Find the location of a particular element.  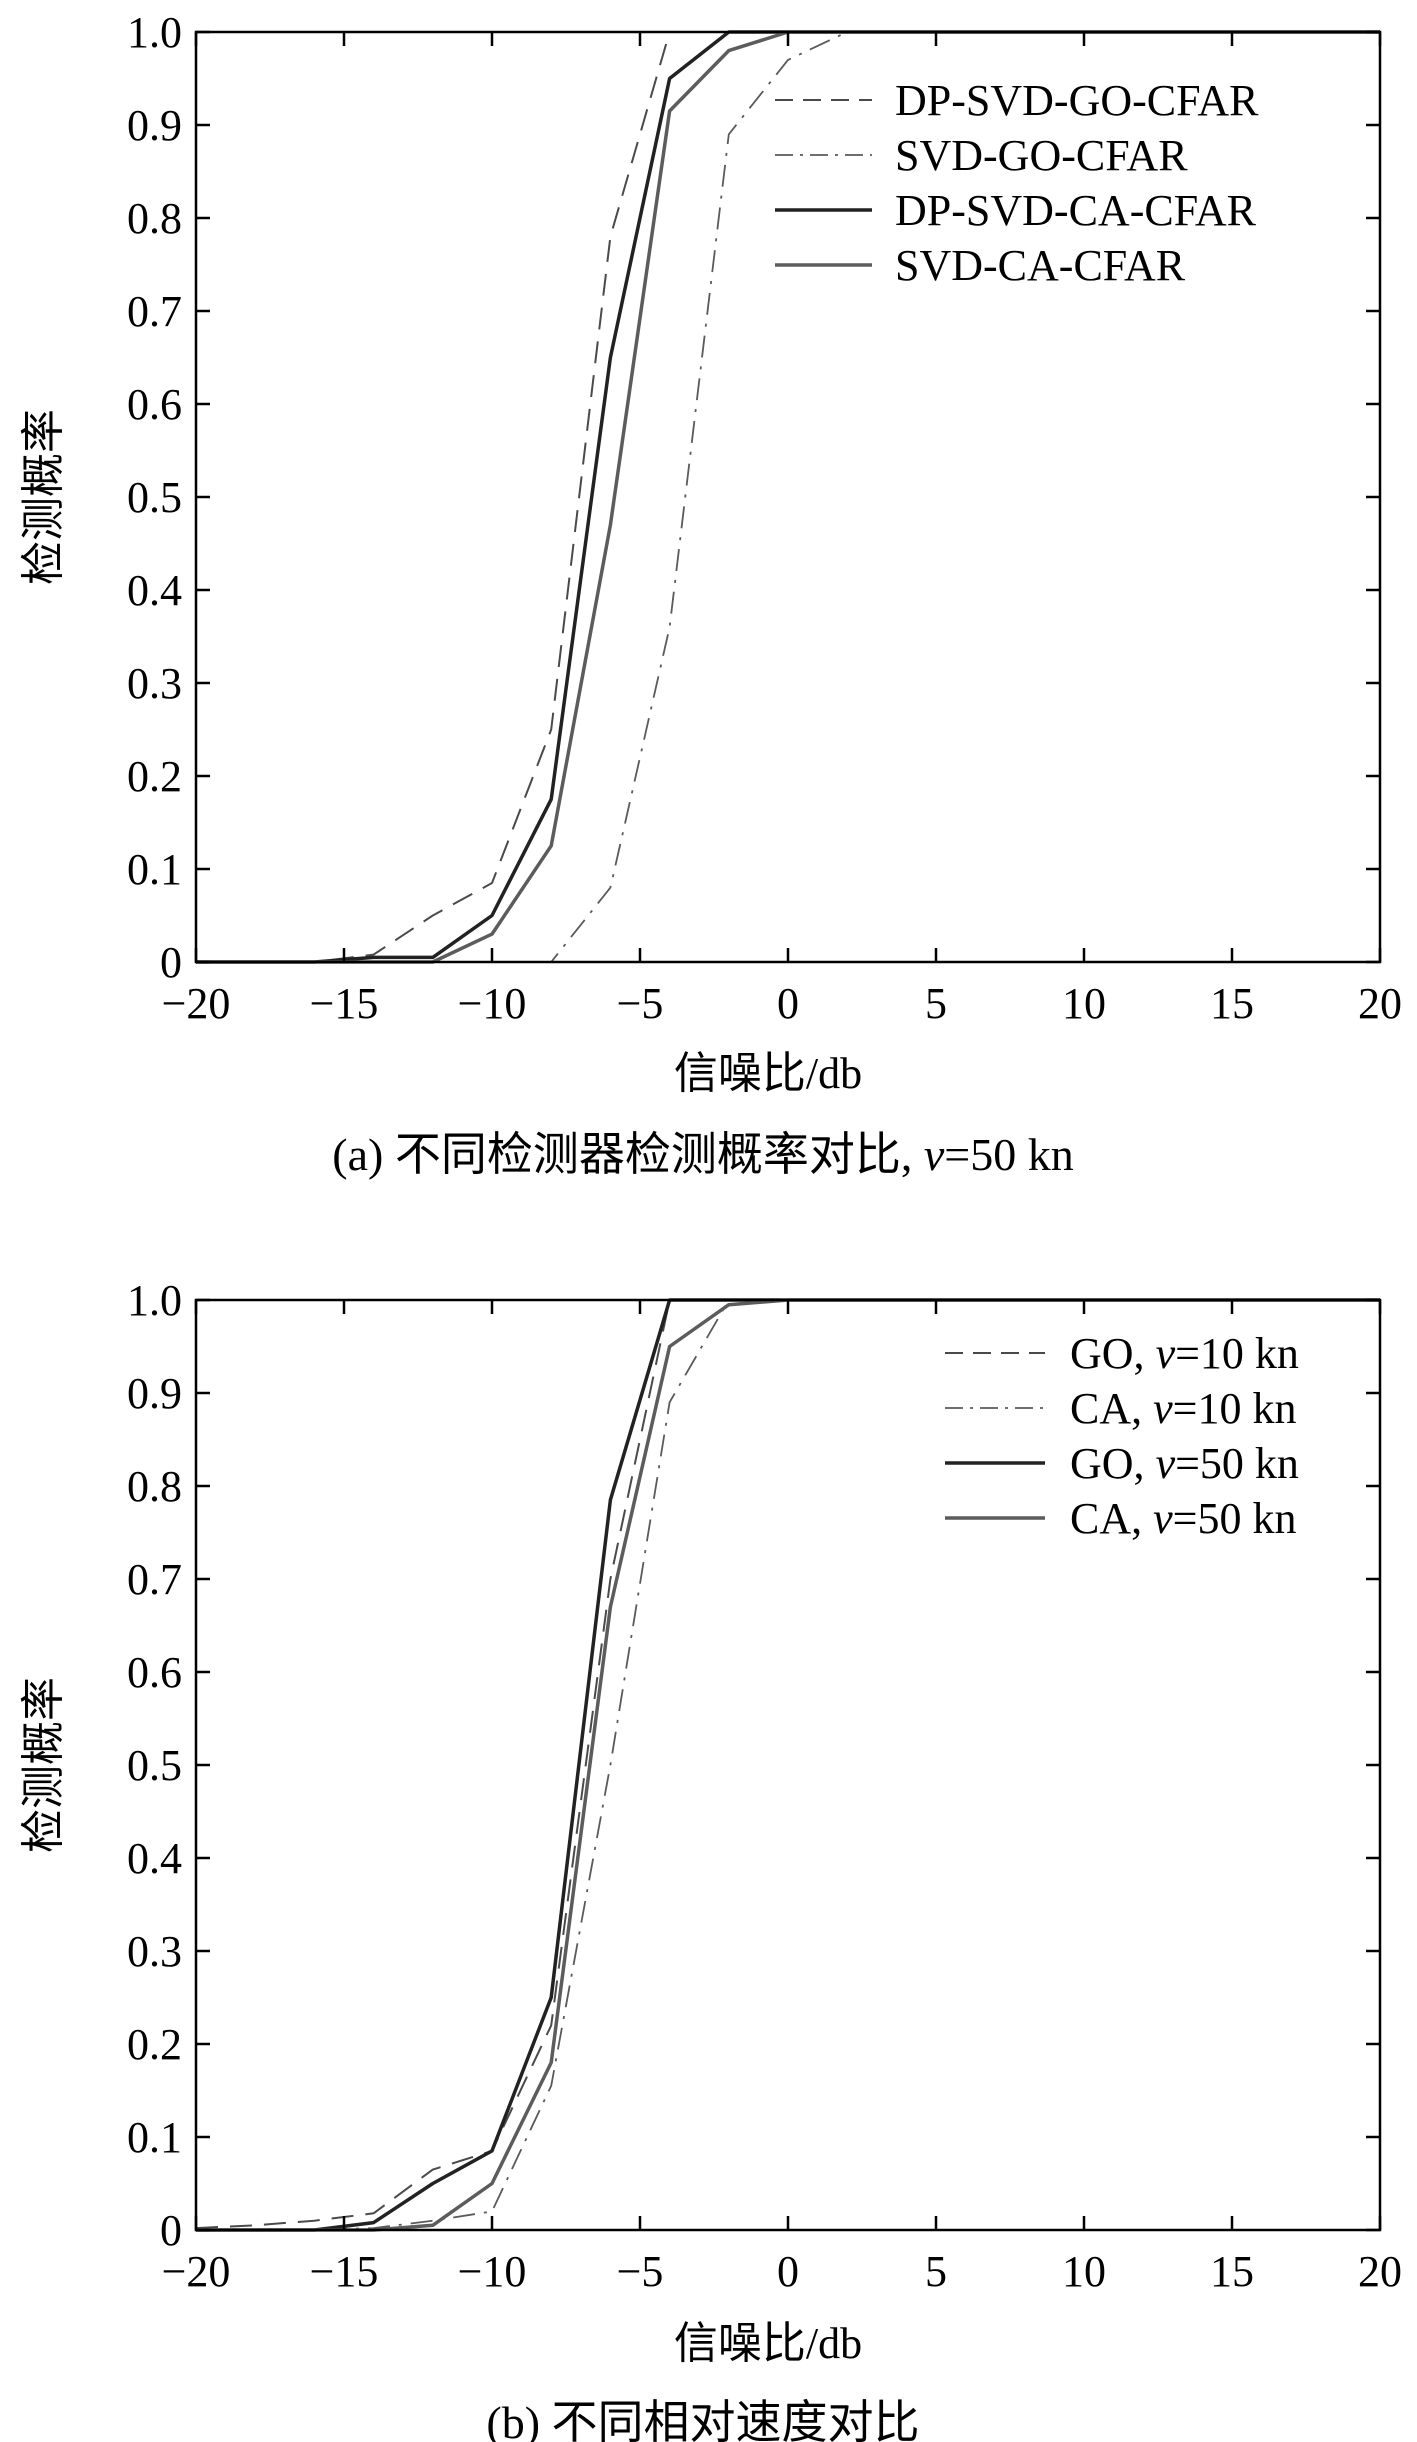

legend-label-1: DP-SVD-GO-CFAR is located at coordinates (1077, 100).